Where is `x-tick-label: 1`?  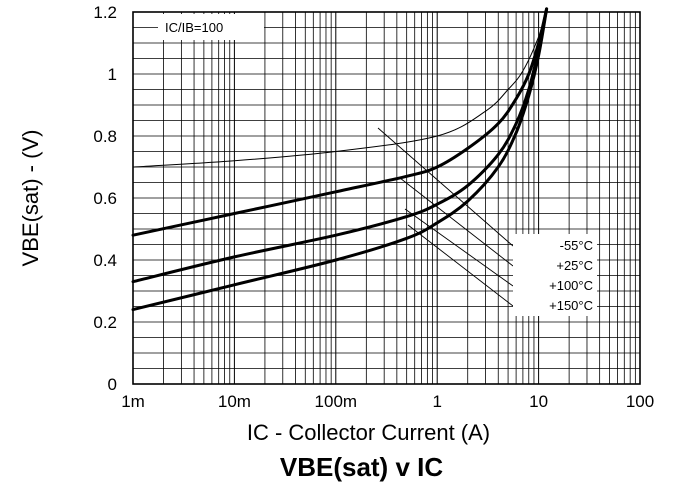
x-tick-label: 1 is located at coordinates (436, 401).